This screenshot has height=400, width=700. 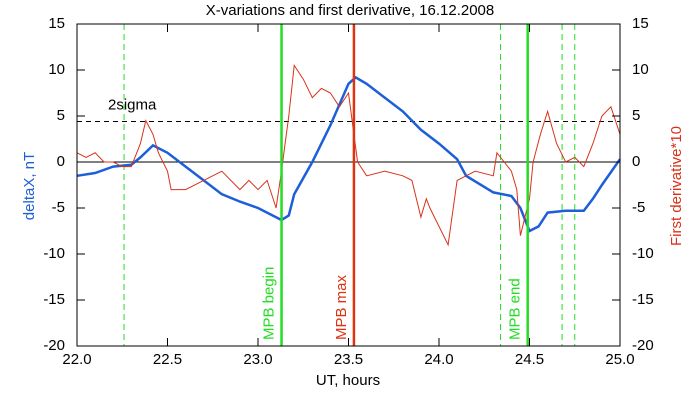 I want to click on y2-tick-label: -5, so click(x=638, y=207).